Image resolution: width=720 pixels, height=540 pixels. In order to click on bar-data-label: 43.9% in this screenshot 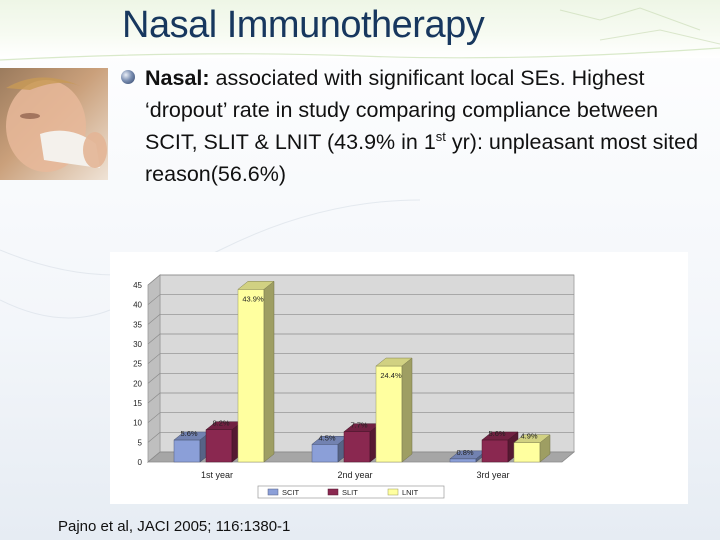, I will do `click(253, 298)`.